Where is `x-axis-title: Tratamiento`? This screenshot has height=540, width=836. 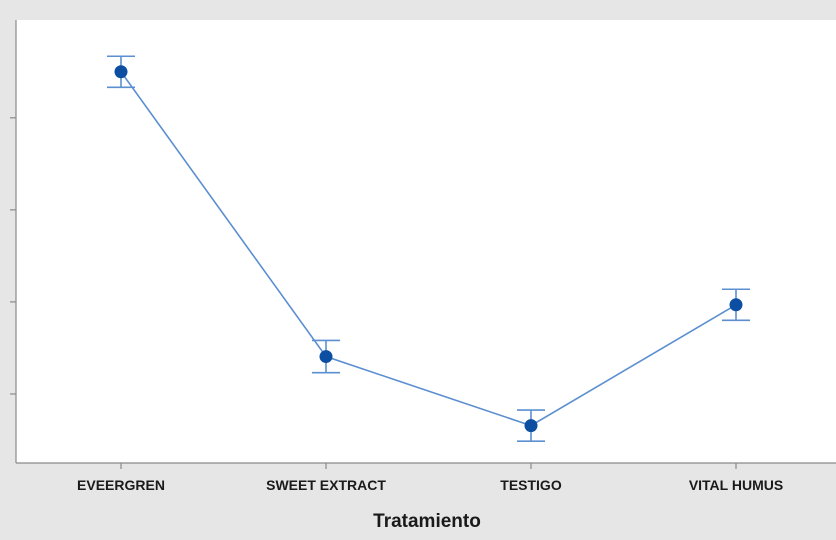 x-axis-title: Tratamiento is located at coordinates (427, 521).